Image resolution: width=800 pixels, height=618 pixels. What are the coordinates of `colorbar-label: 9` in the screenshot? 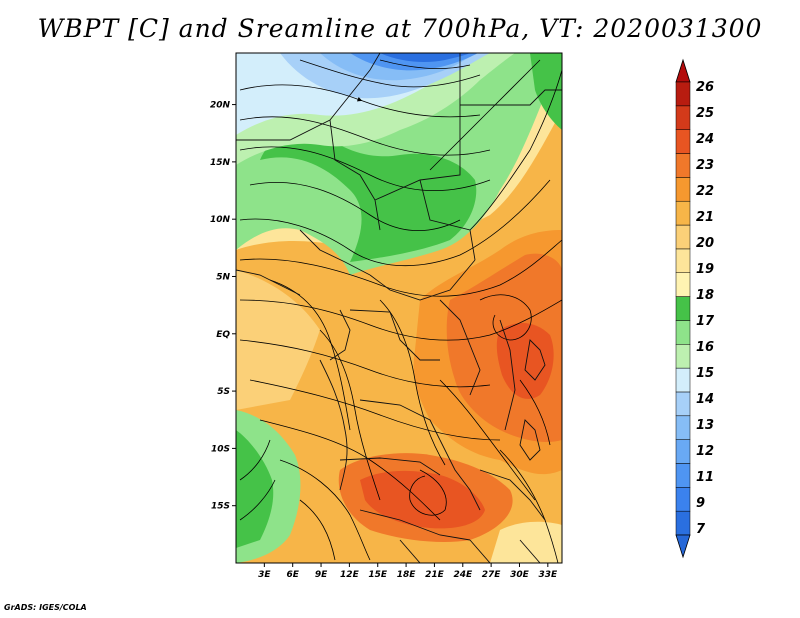 It's located at (700, 503).